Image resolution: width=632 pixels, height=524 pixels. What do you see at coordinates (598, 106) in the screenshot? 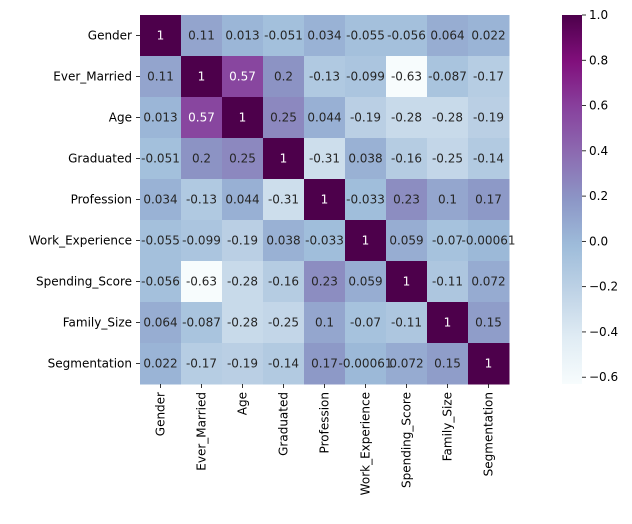
I see `colorbar-tick-label: 0.6` at bounding box center [598, 106].